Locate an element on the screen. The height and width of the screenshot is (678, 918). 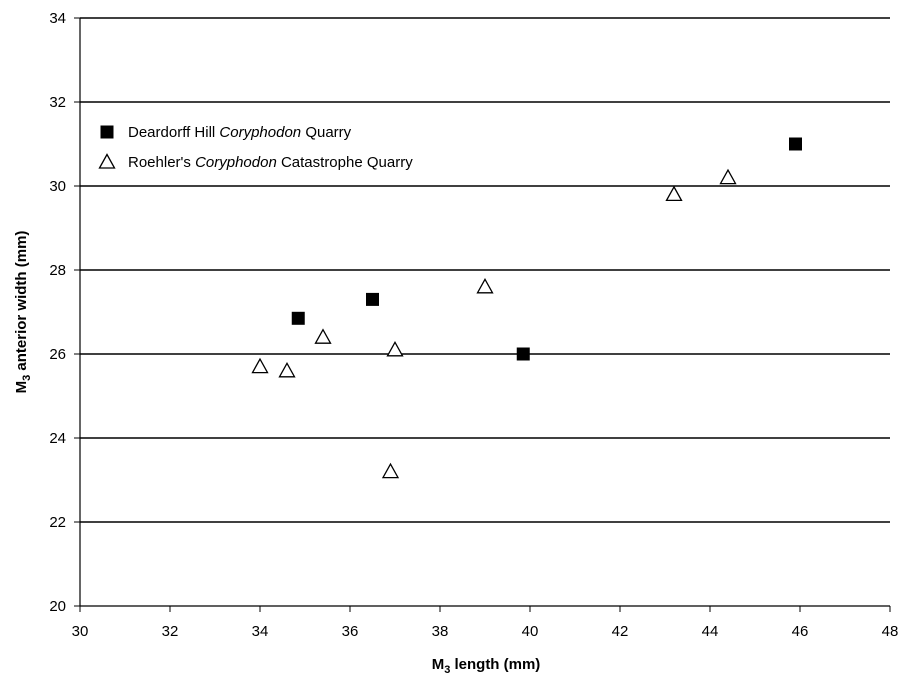
x-tick-label: 46 is located at coordinates (800, 631).